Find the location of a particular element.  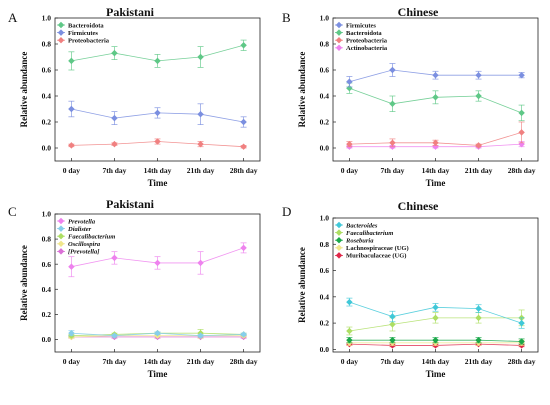

panel-a-xaxis-title: Time is located at coordinates (158, 183).